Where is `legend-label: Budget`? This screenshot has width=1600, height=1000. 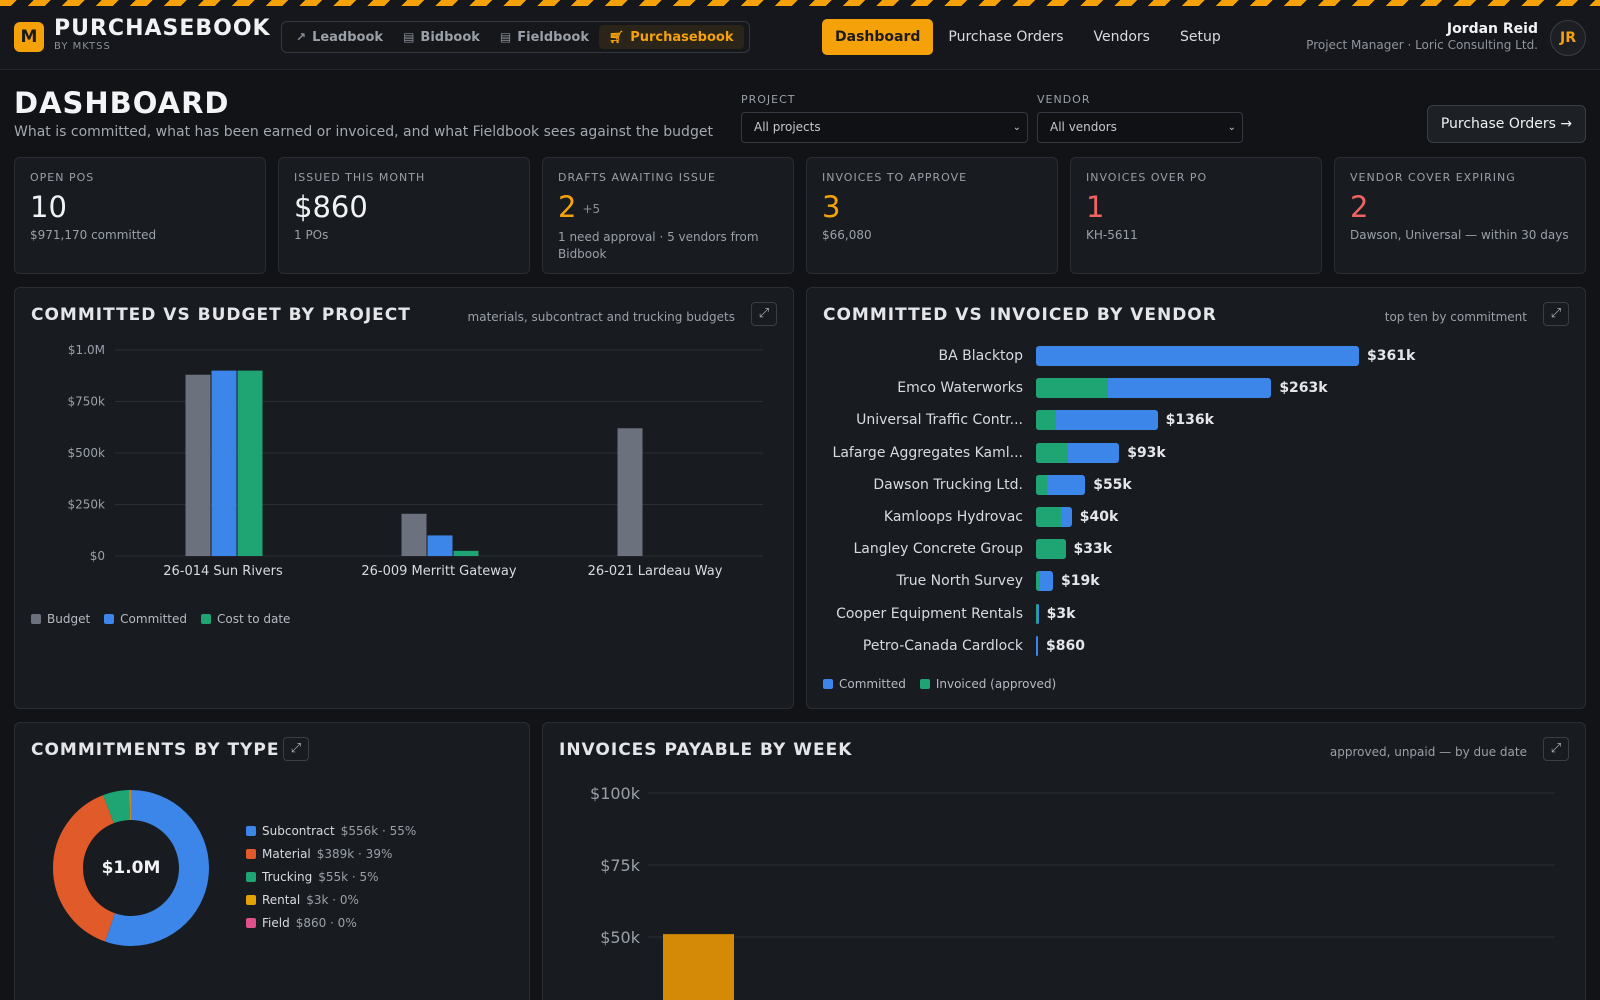 legend-label: Budget is located at coordinates (69, 619).